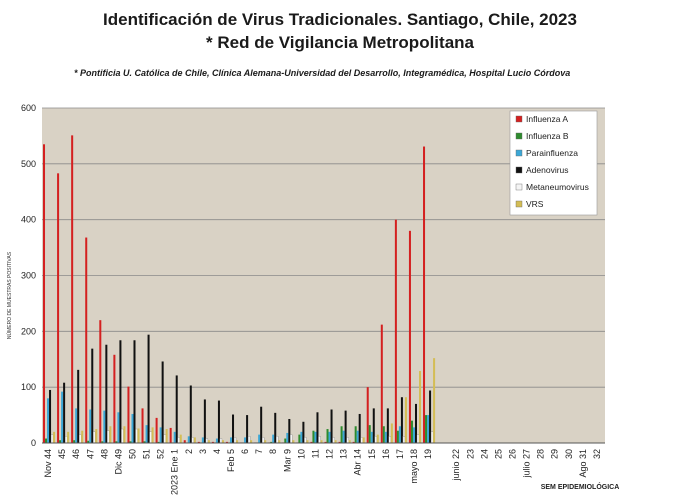 The width and height of the screenshot is (680, 499). What do you see at coordinates (9, 295) in the screenshot?
I see `y-axis-label: NÚMERO DE MUESTRAS POSITIVAS` at bounding box center [9, 295].